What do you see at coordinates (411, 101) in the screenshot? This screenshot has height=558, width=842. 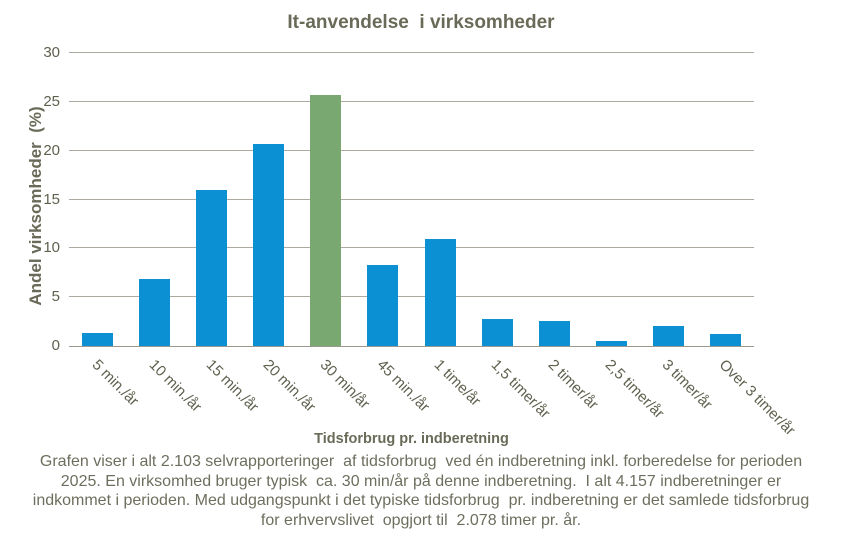 I see `gridline-y25` at bounding box center [411, 101].